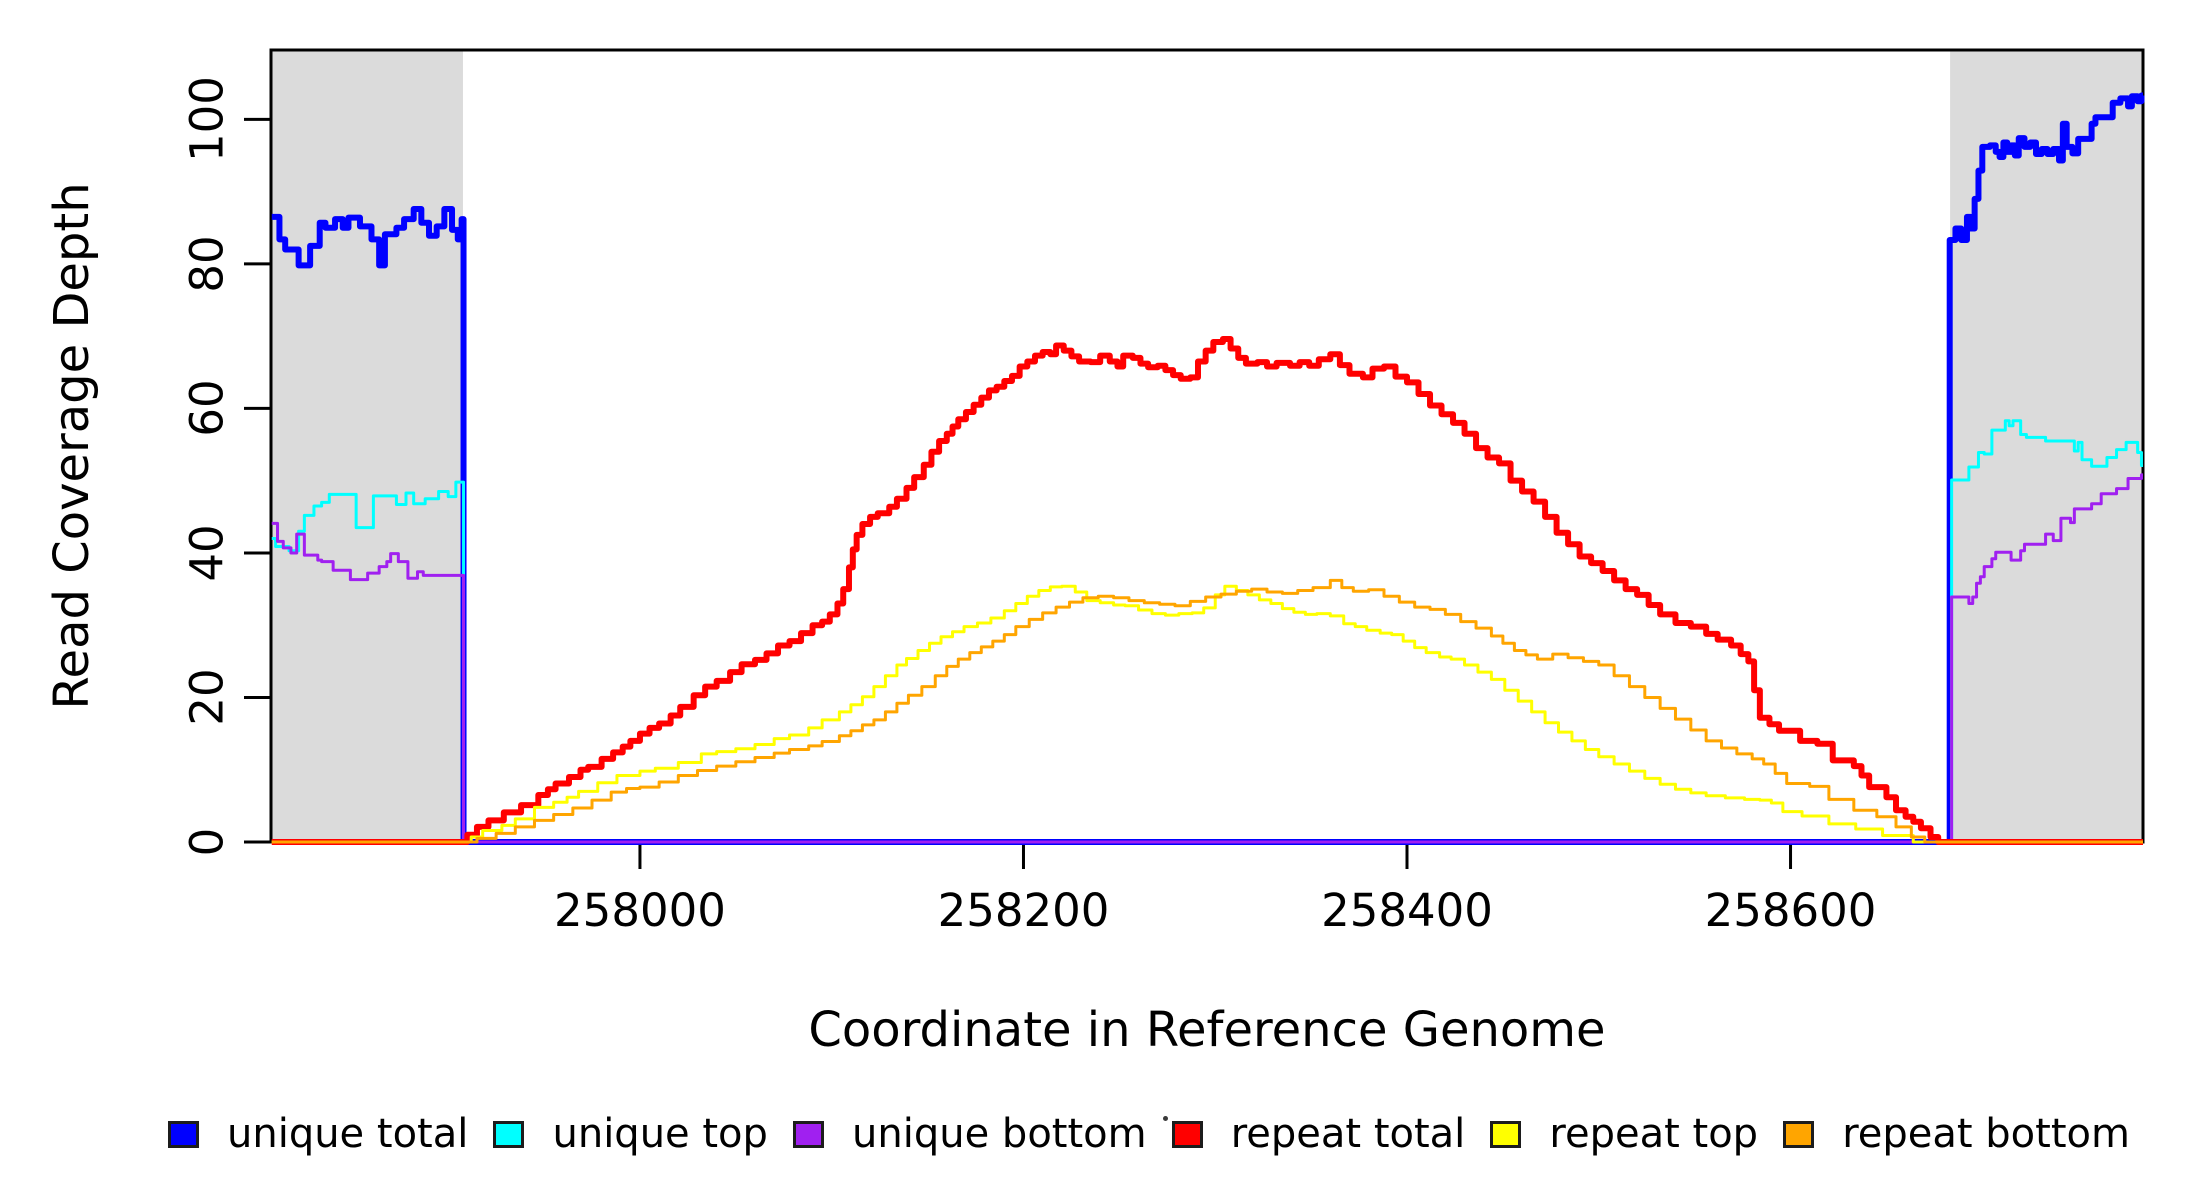 This screenshot has width=2200, height=1200. What do you see at coordinates (1187, 1134) in the screenshot?
I see `repeat-total-swatch-icon` at bounding box center [1187, 1134].